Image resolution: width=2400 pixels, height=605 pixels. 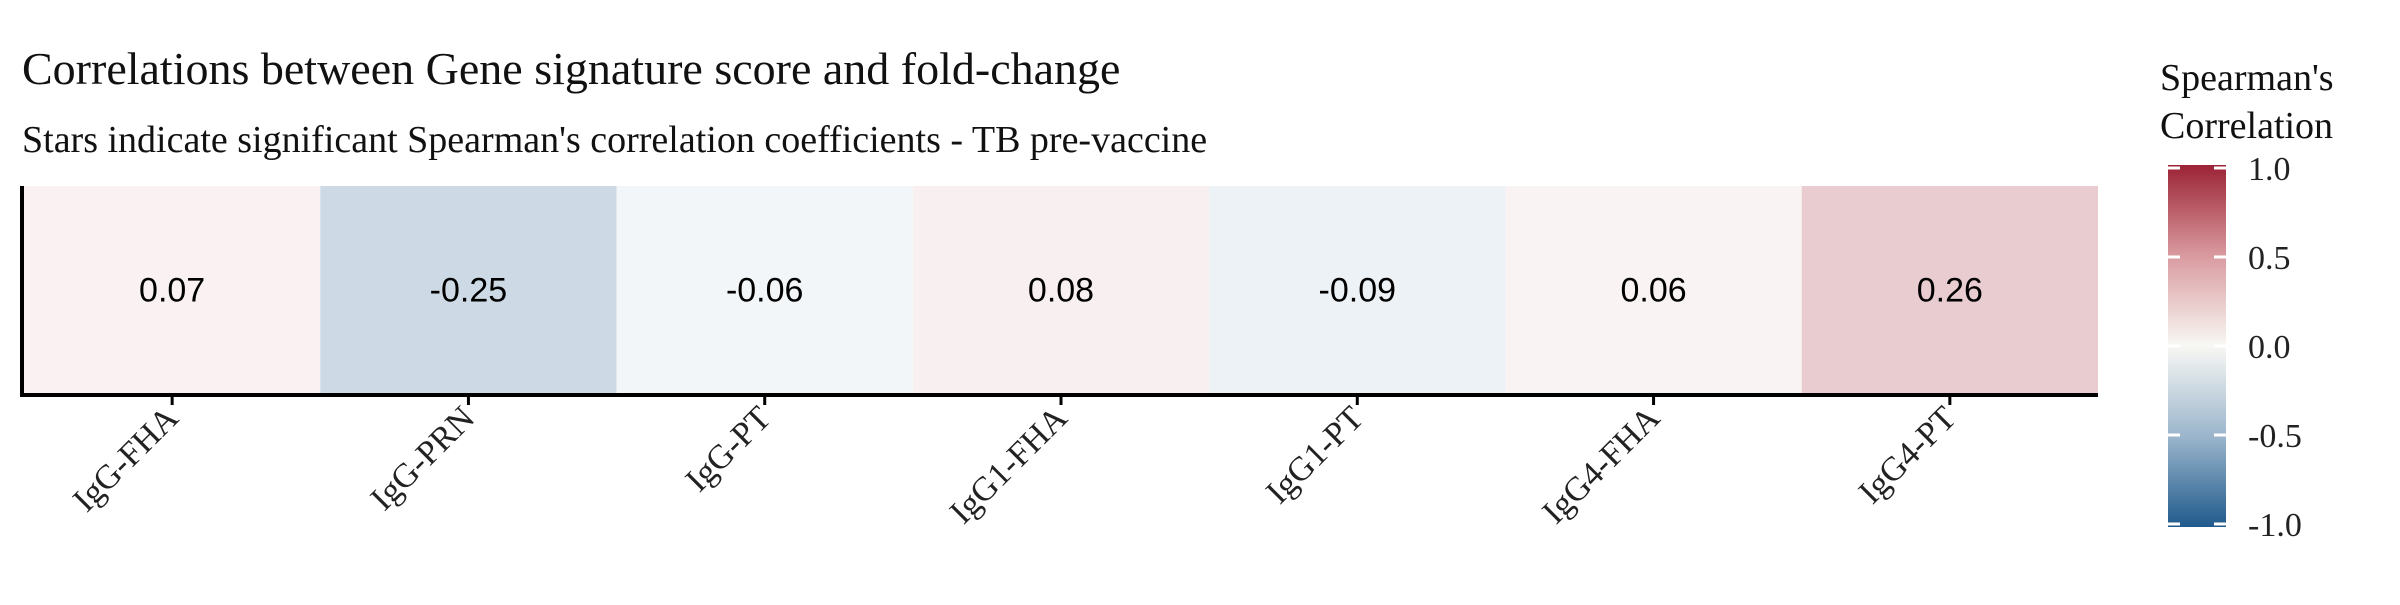 What do you see at coordinates (423, 458) in the screenshot?
I see `x-tick-label: IgG-PRN` at bounding box center [423, 458].